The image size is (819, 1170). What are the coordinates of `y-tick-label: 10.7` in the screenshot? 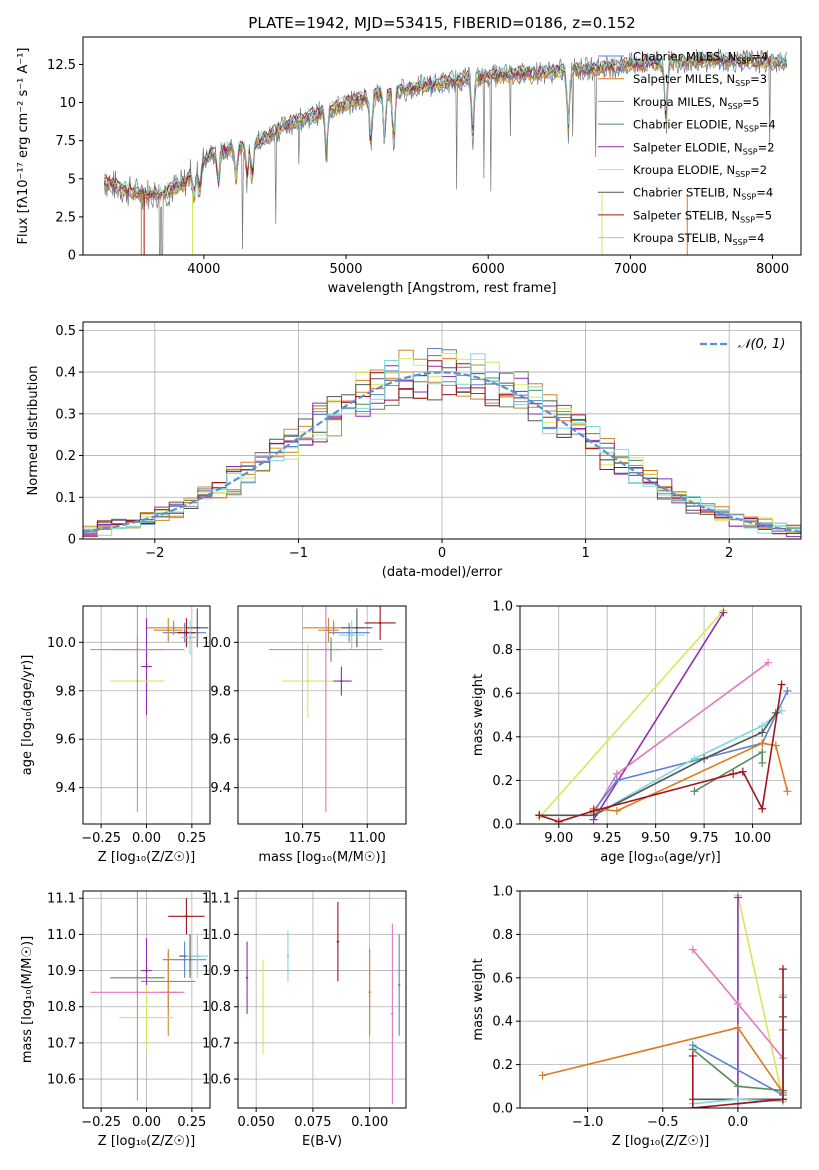 It's located at (216, 1043).